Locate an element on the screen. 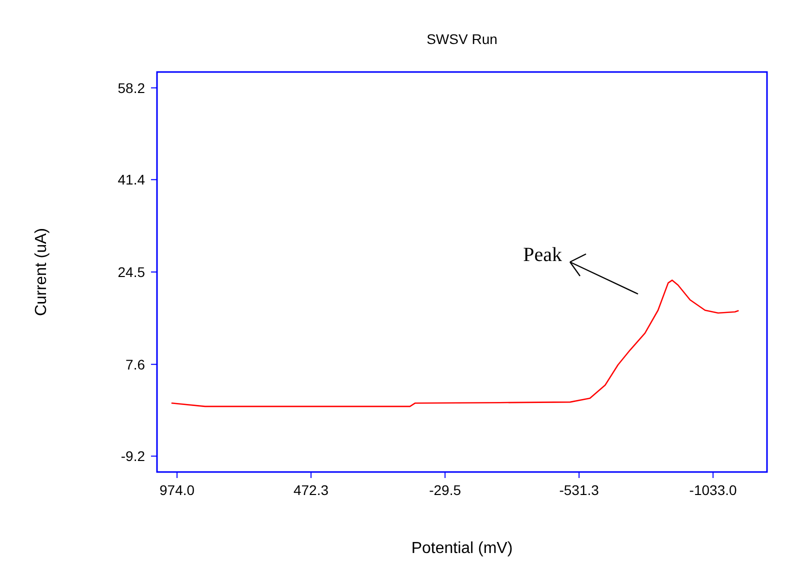  x-tick-label: -531.3 is located at coordinates (579, 490).